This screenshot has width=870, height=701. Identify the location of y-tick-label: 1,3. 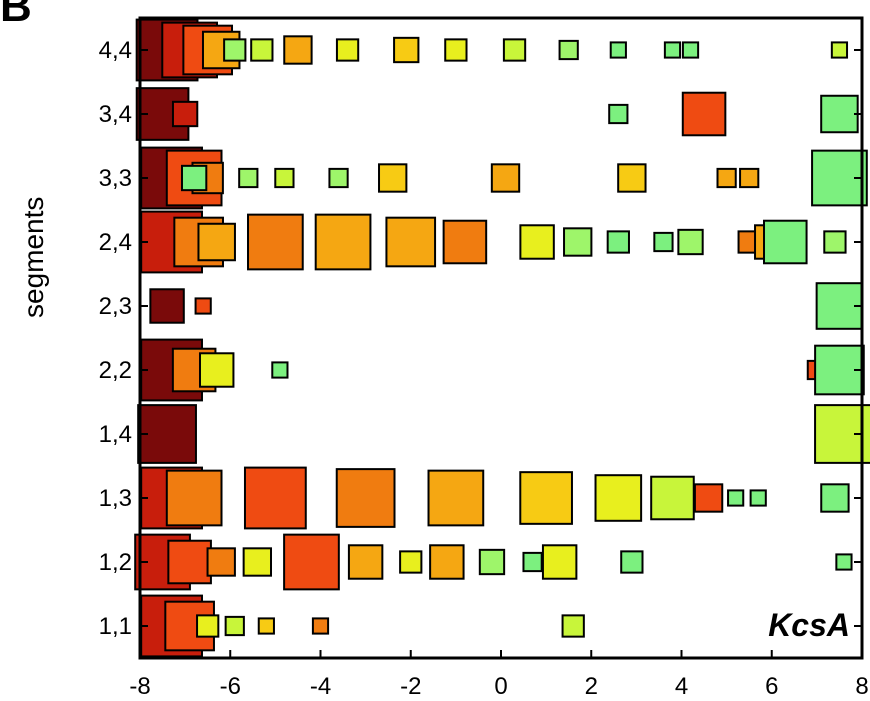
(115, 498).